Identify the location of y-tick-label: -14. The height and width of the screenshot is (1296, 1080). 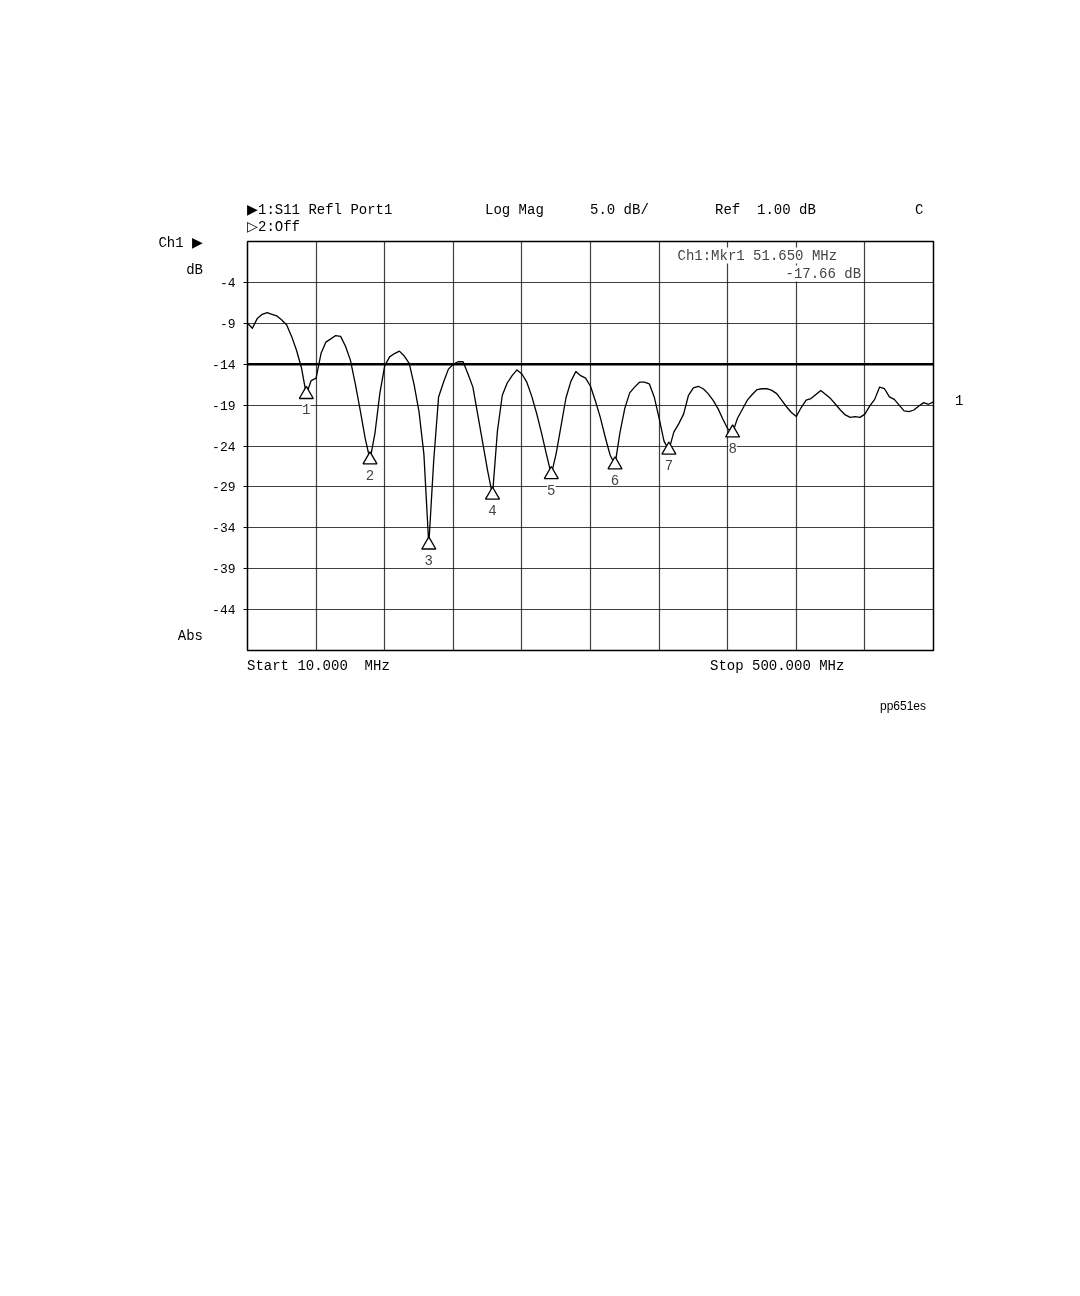
(224, 365).